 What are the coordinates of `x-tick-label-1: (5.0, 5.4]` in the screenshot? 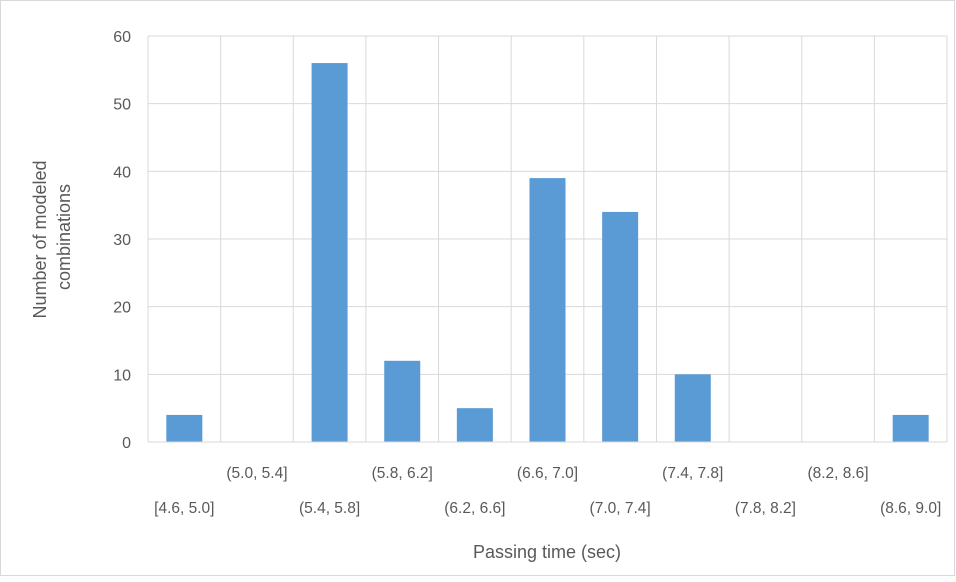 It's located at (256, 473).